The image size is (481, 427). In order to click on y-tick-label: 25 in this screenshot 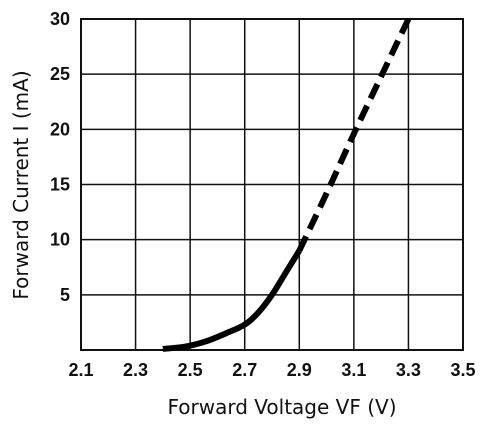, I will do `click(60, 74)`.